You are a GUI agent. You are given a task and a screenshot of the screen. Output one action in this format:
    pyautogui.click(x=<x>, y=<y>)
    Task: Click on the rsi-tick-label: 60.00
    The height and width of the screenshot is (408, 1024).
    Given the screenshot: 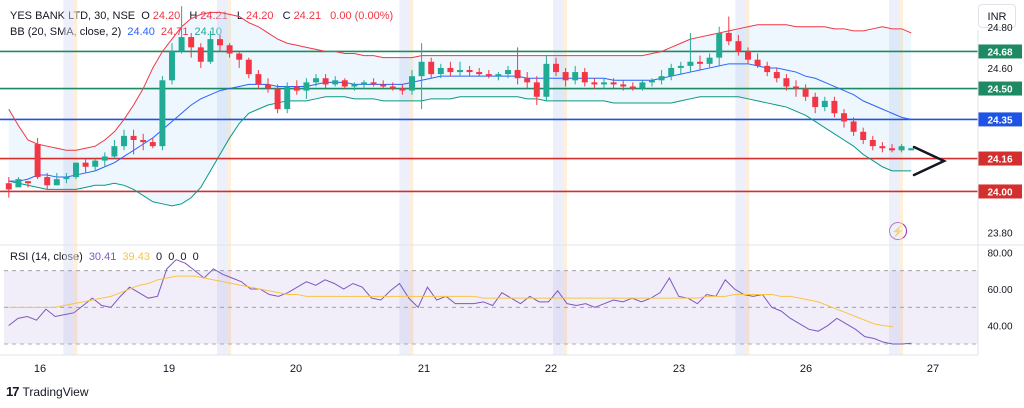 What is the action you would take?
    pyautogui.click(x=999, y=290)
    